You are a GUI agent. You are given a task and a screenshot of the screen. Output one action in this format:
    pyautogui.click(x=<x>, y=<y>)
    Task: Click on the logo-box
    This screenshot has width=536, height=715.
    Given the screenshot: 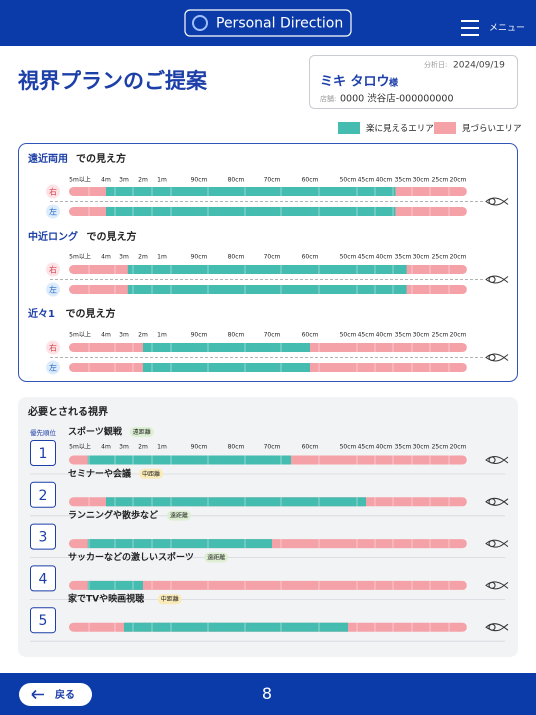 What is the action you would take?
    pyautogui.click(x=268, y=23)
    